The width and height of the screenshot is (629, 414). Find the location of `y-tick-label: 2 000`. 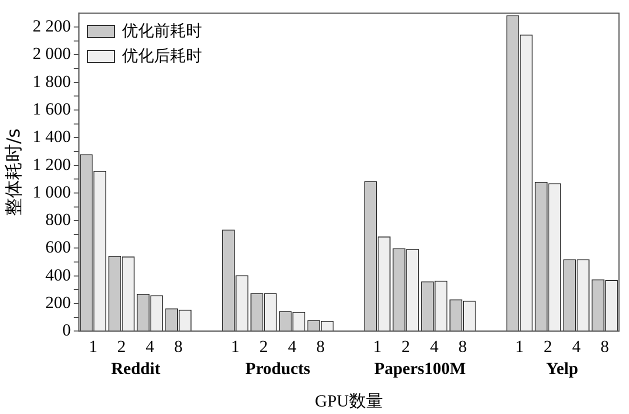

y-tick-label: 2 000 is located at coordinates (51, 54).